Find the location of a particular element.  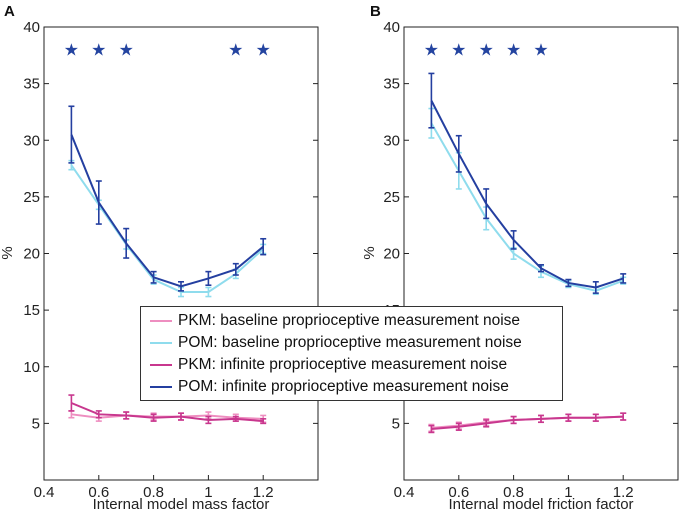

panel-b-series-line-pom_inf is located at coordinates (527, 194).